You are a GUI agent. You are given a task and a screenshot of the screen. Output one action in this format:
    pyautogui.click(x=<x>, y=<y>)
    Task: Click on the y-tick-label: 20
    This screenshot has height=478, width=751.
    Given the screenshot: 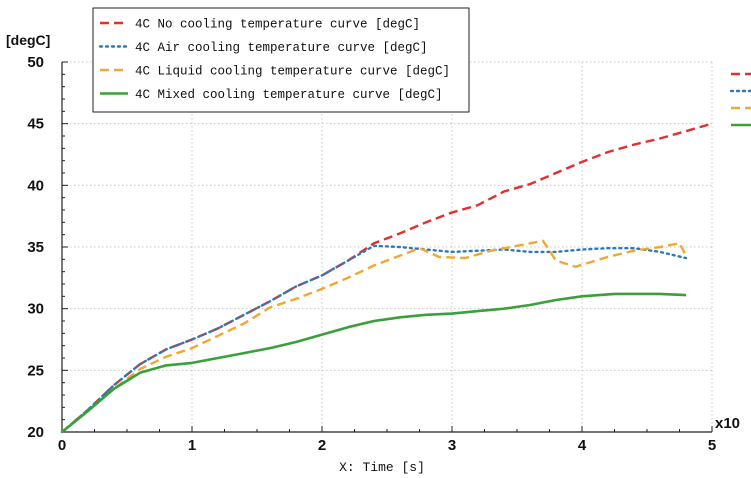 What is the action you would take?
    pyautogui.click(x=35, y=432)
    